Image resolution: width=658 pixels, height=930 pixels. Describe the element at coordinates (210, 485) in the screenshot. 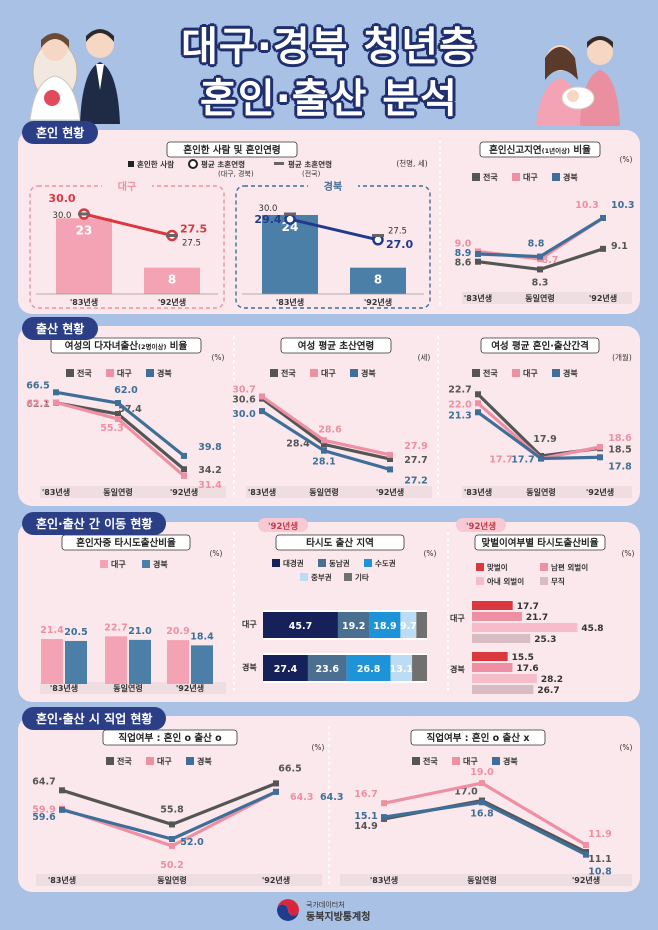

I see `multi-data-label: 31.4` at that location.